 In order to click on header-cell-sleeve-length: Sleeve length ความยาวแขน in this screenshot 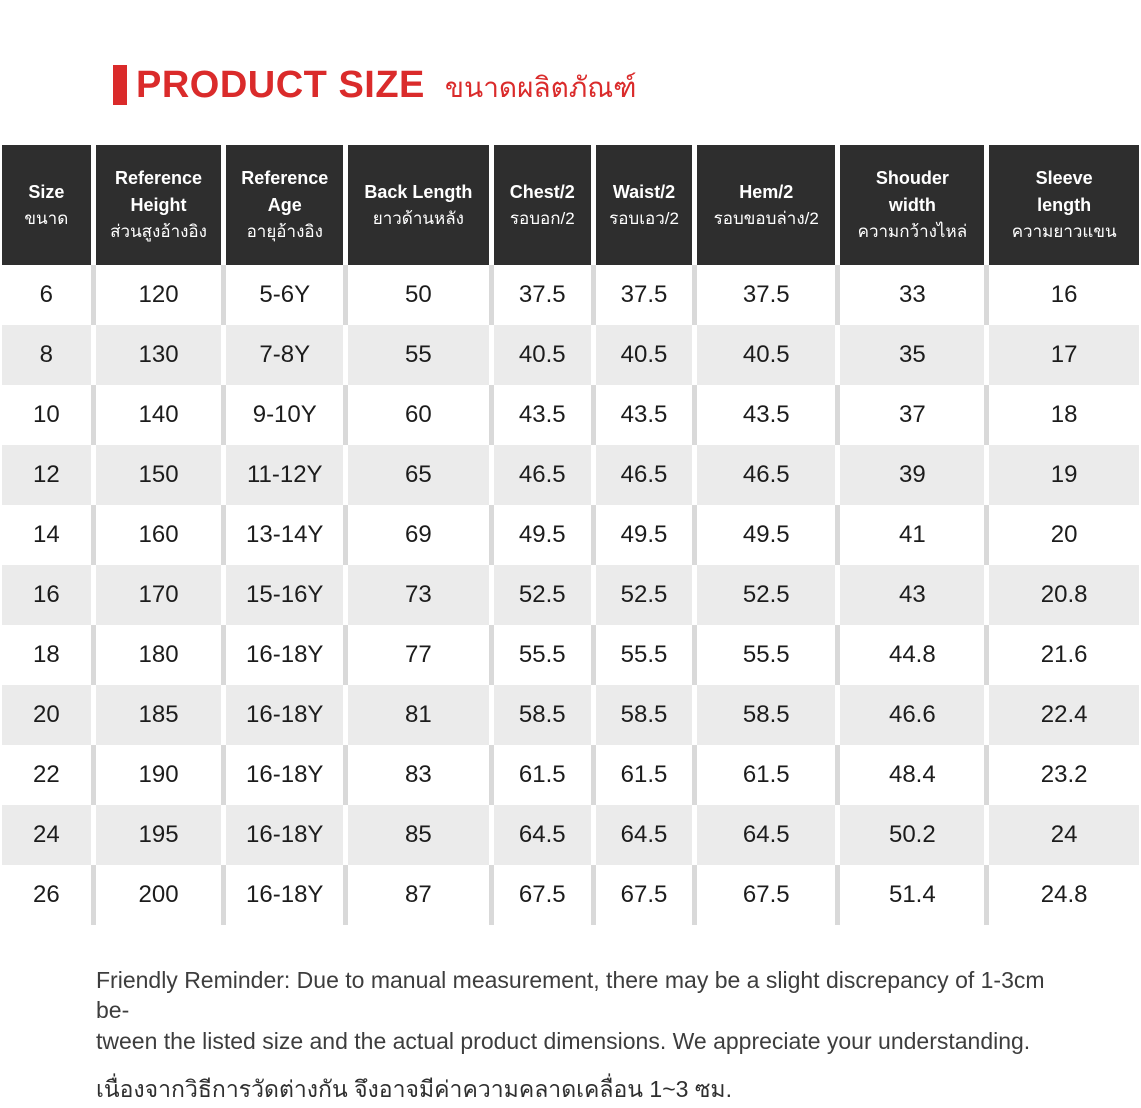, I will do `click(1061, 205)`.